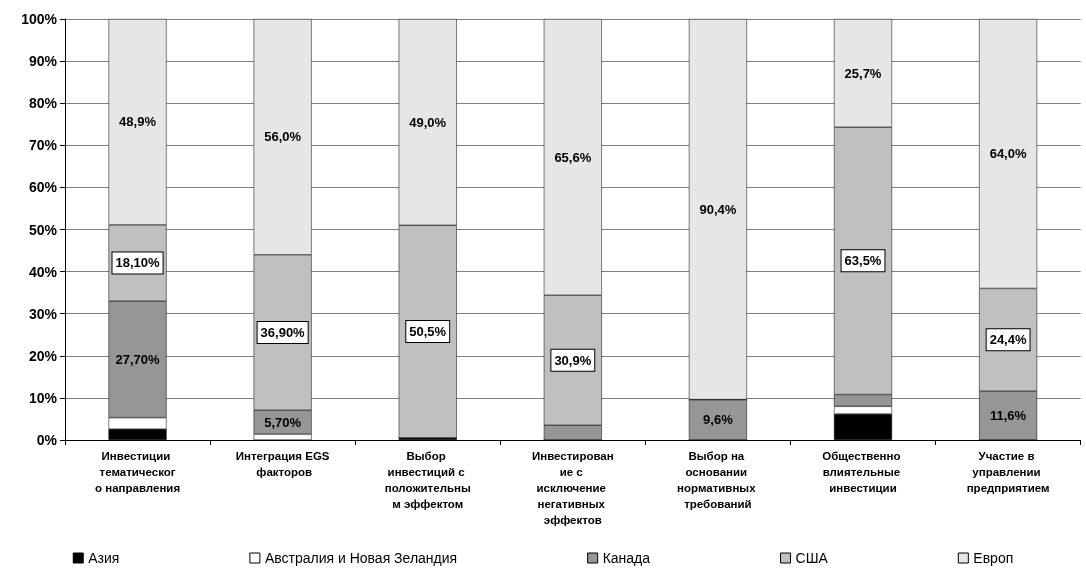 This screenshot has width=1086, height=574. Describe the element at coordinates (283, 332) in the screenshot. I see `data-label: 36,90%` at that location.